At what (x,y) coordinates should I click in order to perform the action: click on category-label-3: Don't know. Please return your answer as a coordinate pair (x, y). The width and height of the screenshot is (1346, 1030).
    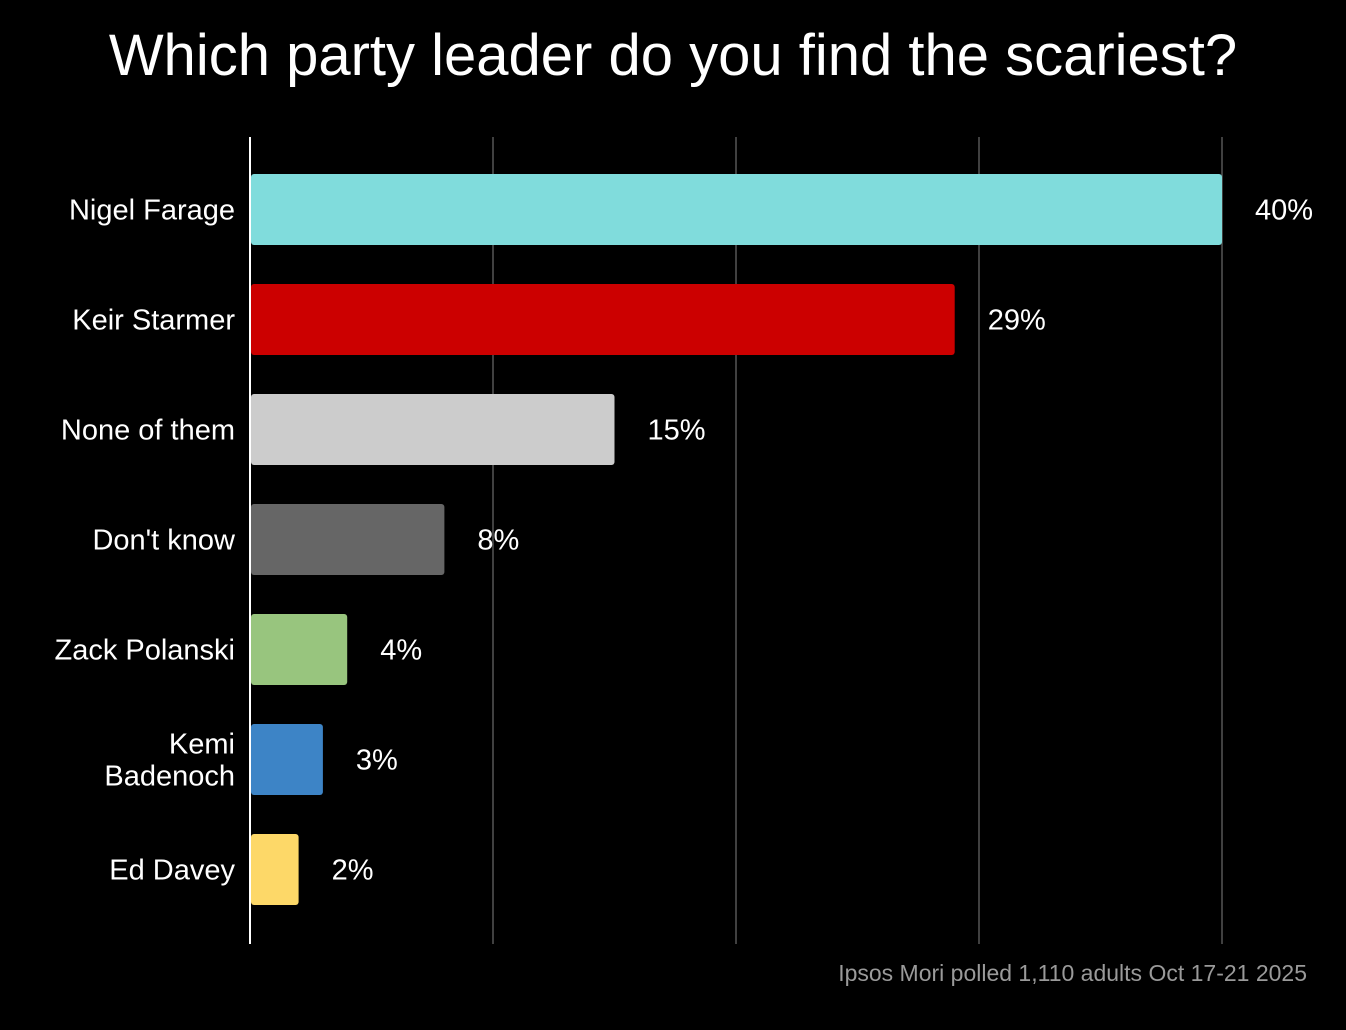
    Looking at the image, I should click on (164, 541).